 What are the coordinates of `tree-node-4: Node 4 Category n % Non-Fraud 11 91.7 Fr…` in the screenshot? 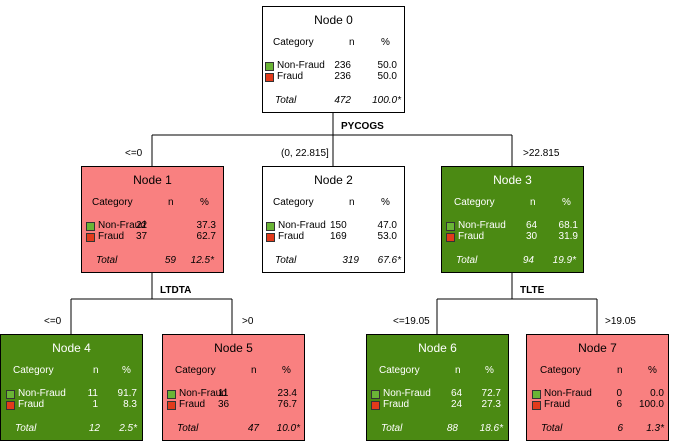 It's located at (71, 387).